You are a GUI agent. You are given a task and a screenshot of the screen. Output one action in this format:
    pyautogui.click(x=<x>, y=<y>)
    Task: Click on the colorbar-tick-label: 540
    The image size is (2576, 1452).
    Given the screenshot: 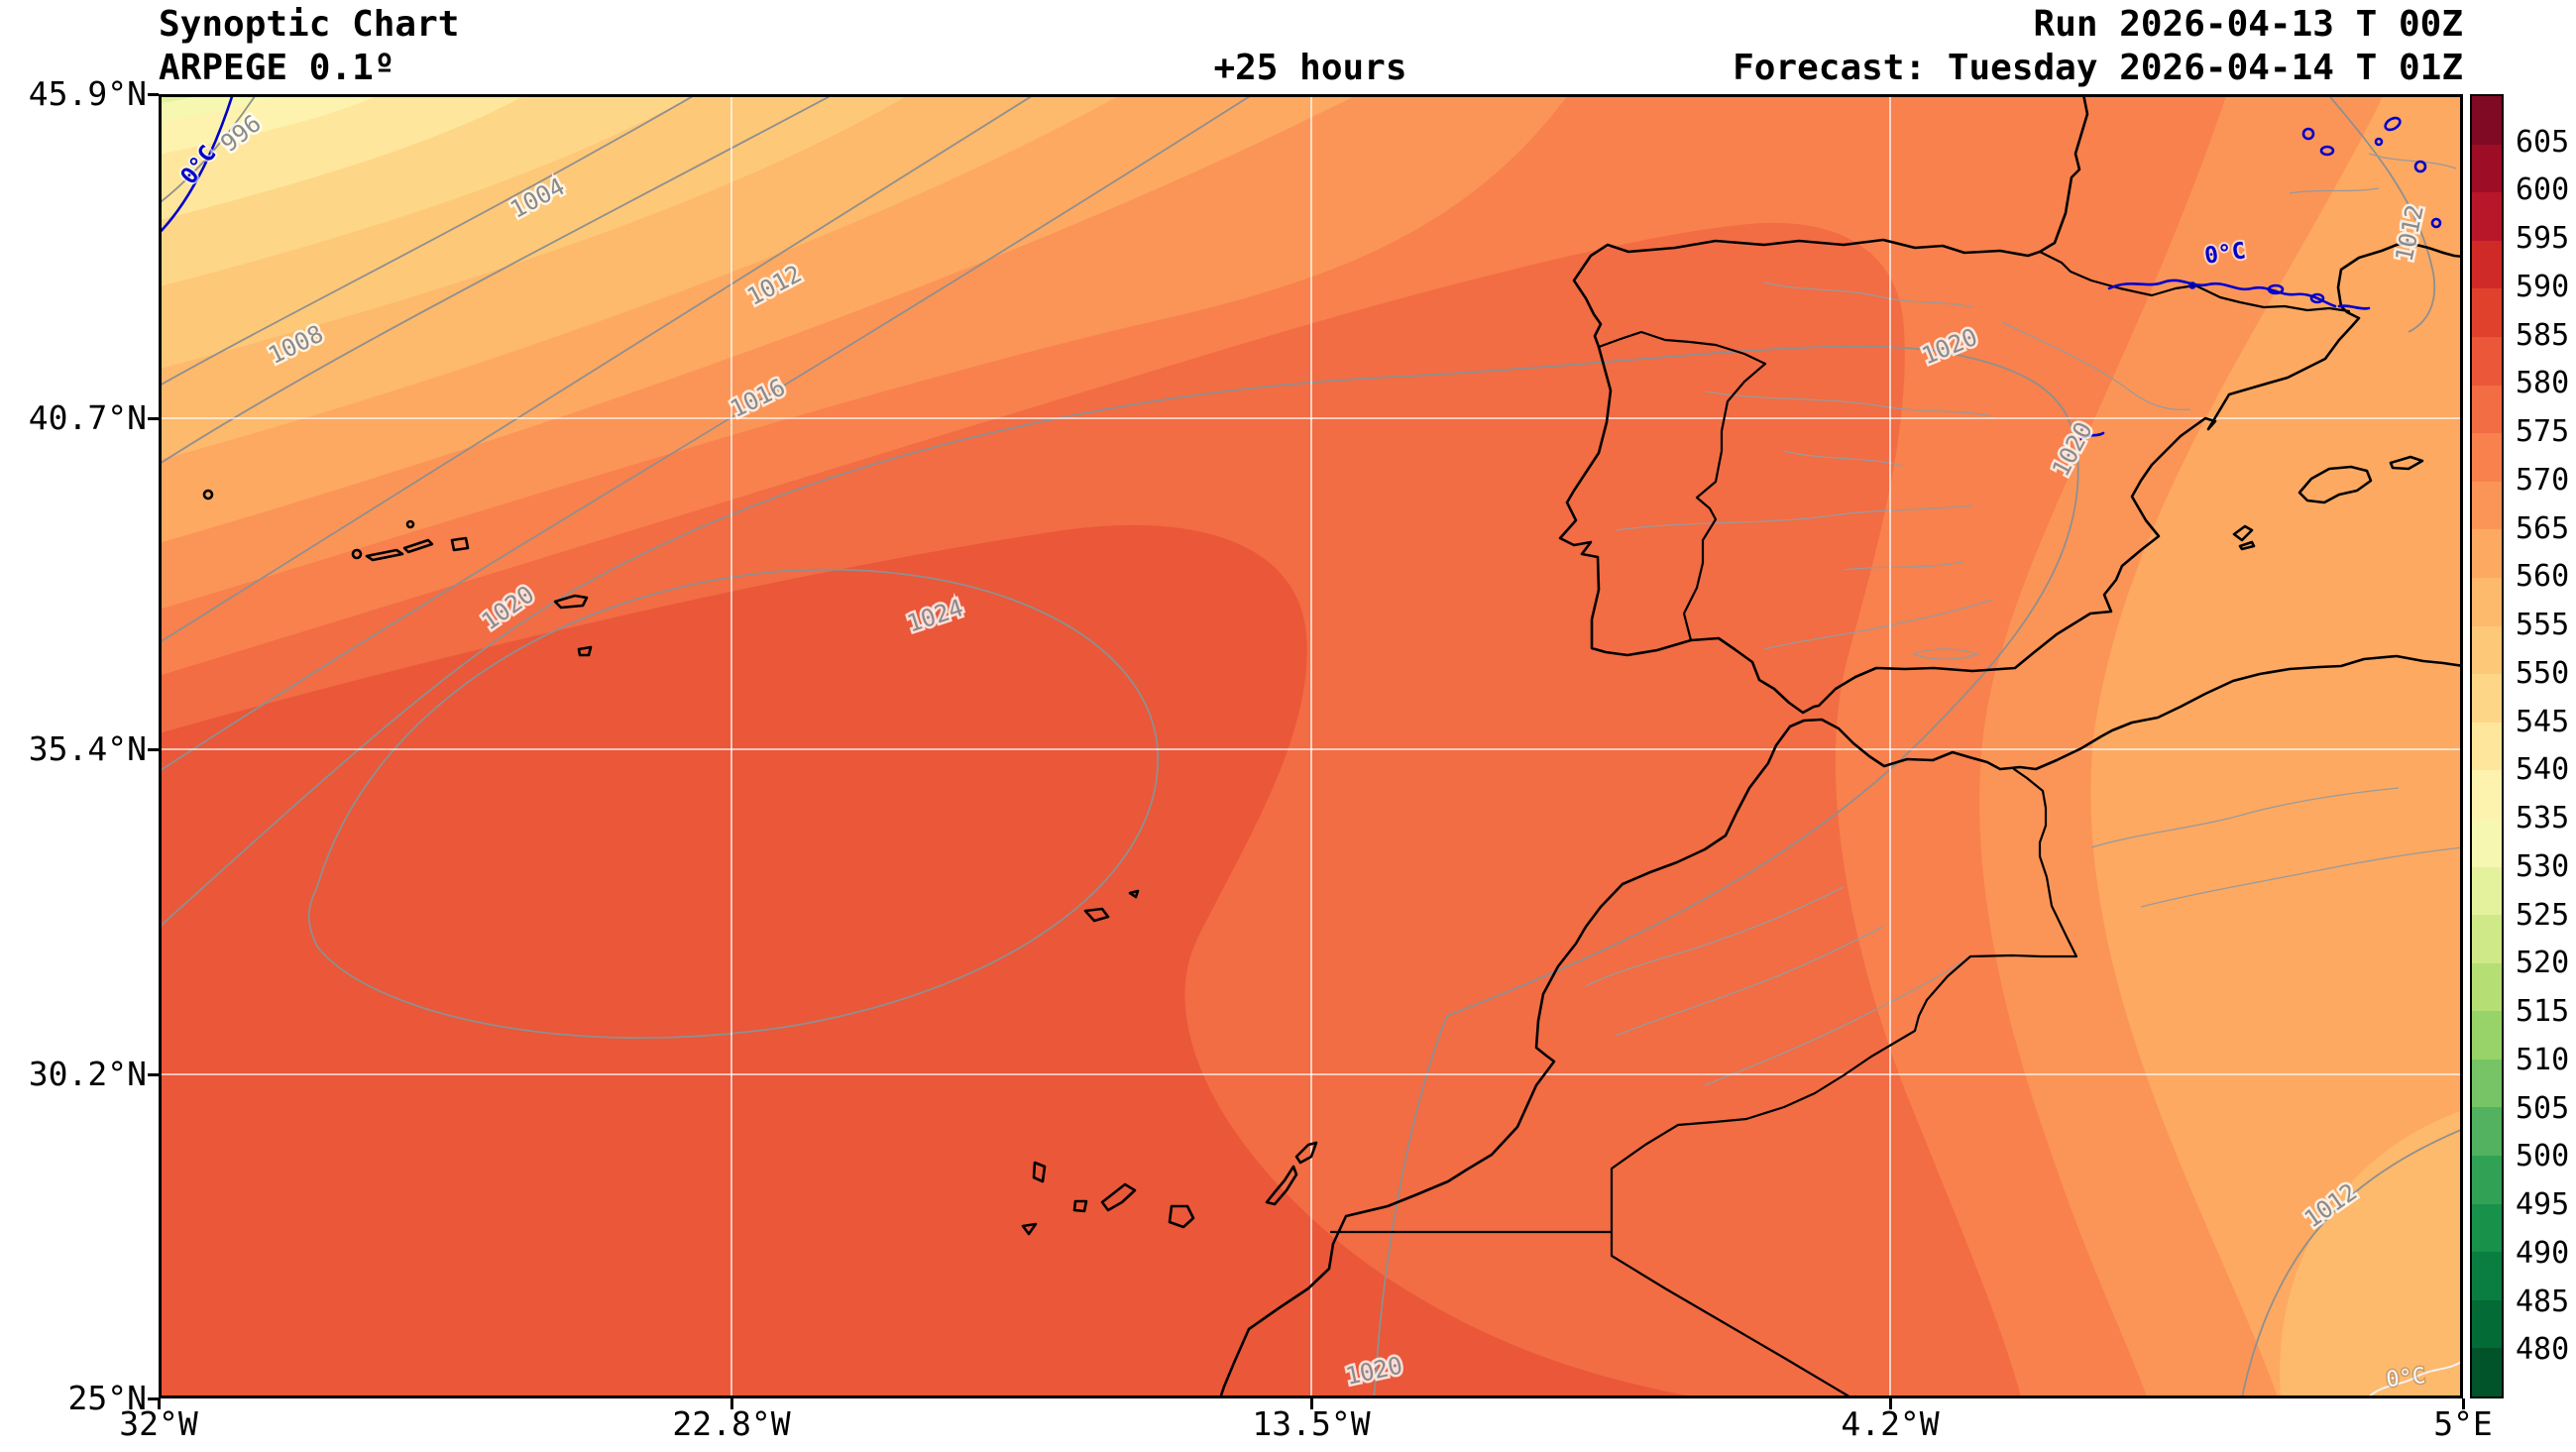 What is the action you would take?
    pyautogui.click(x=2543, y=770)
    